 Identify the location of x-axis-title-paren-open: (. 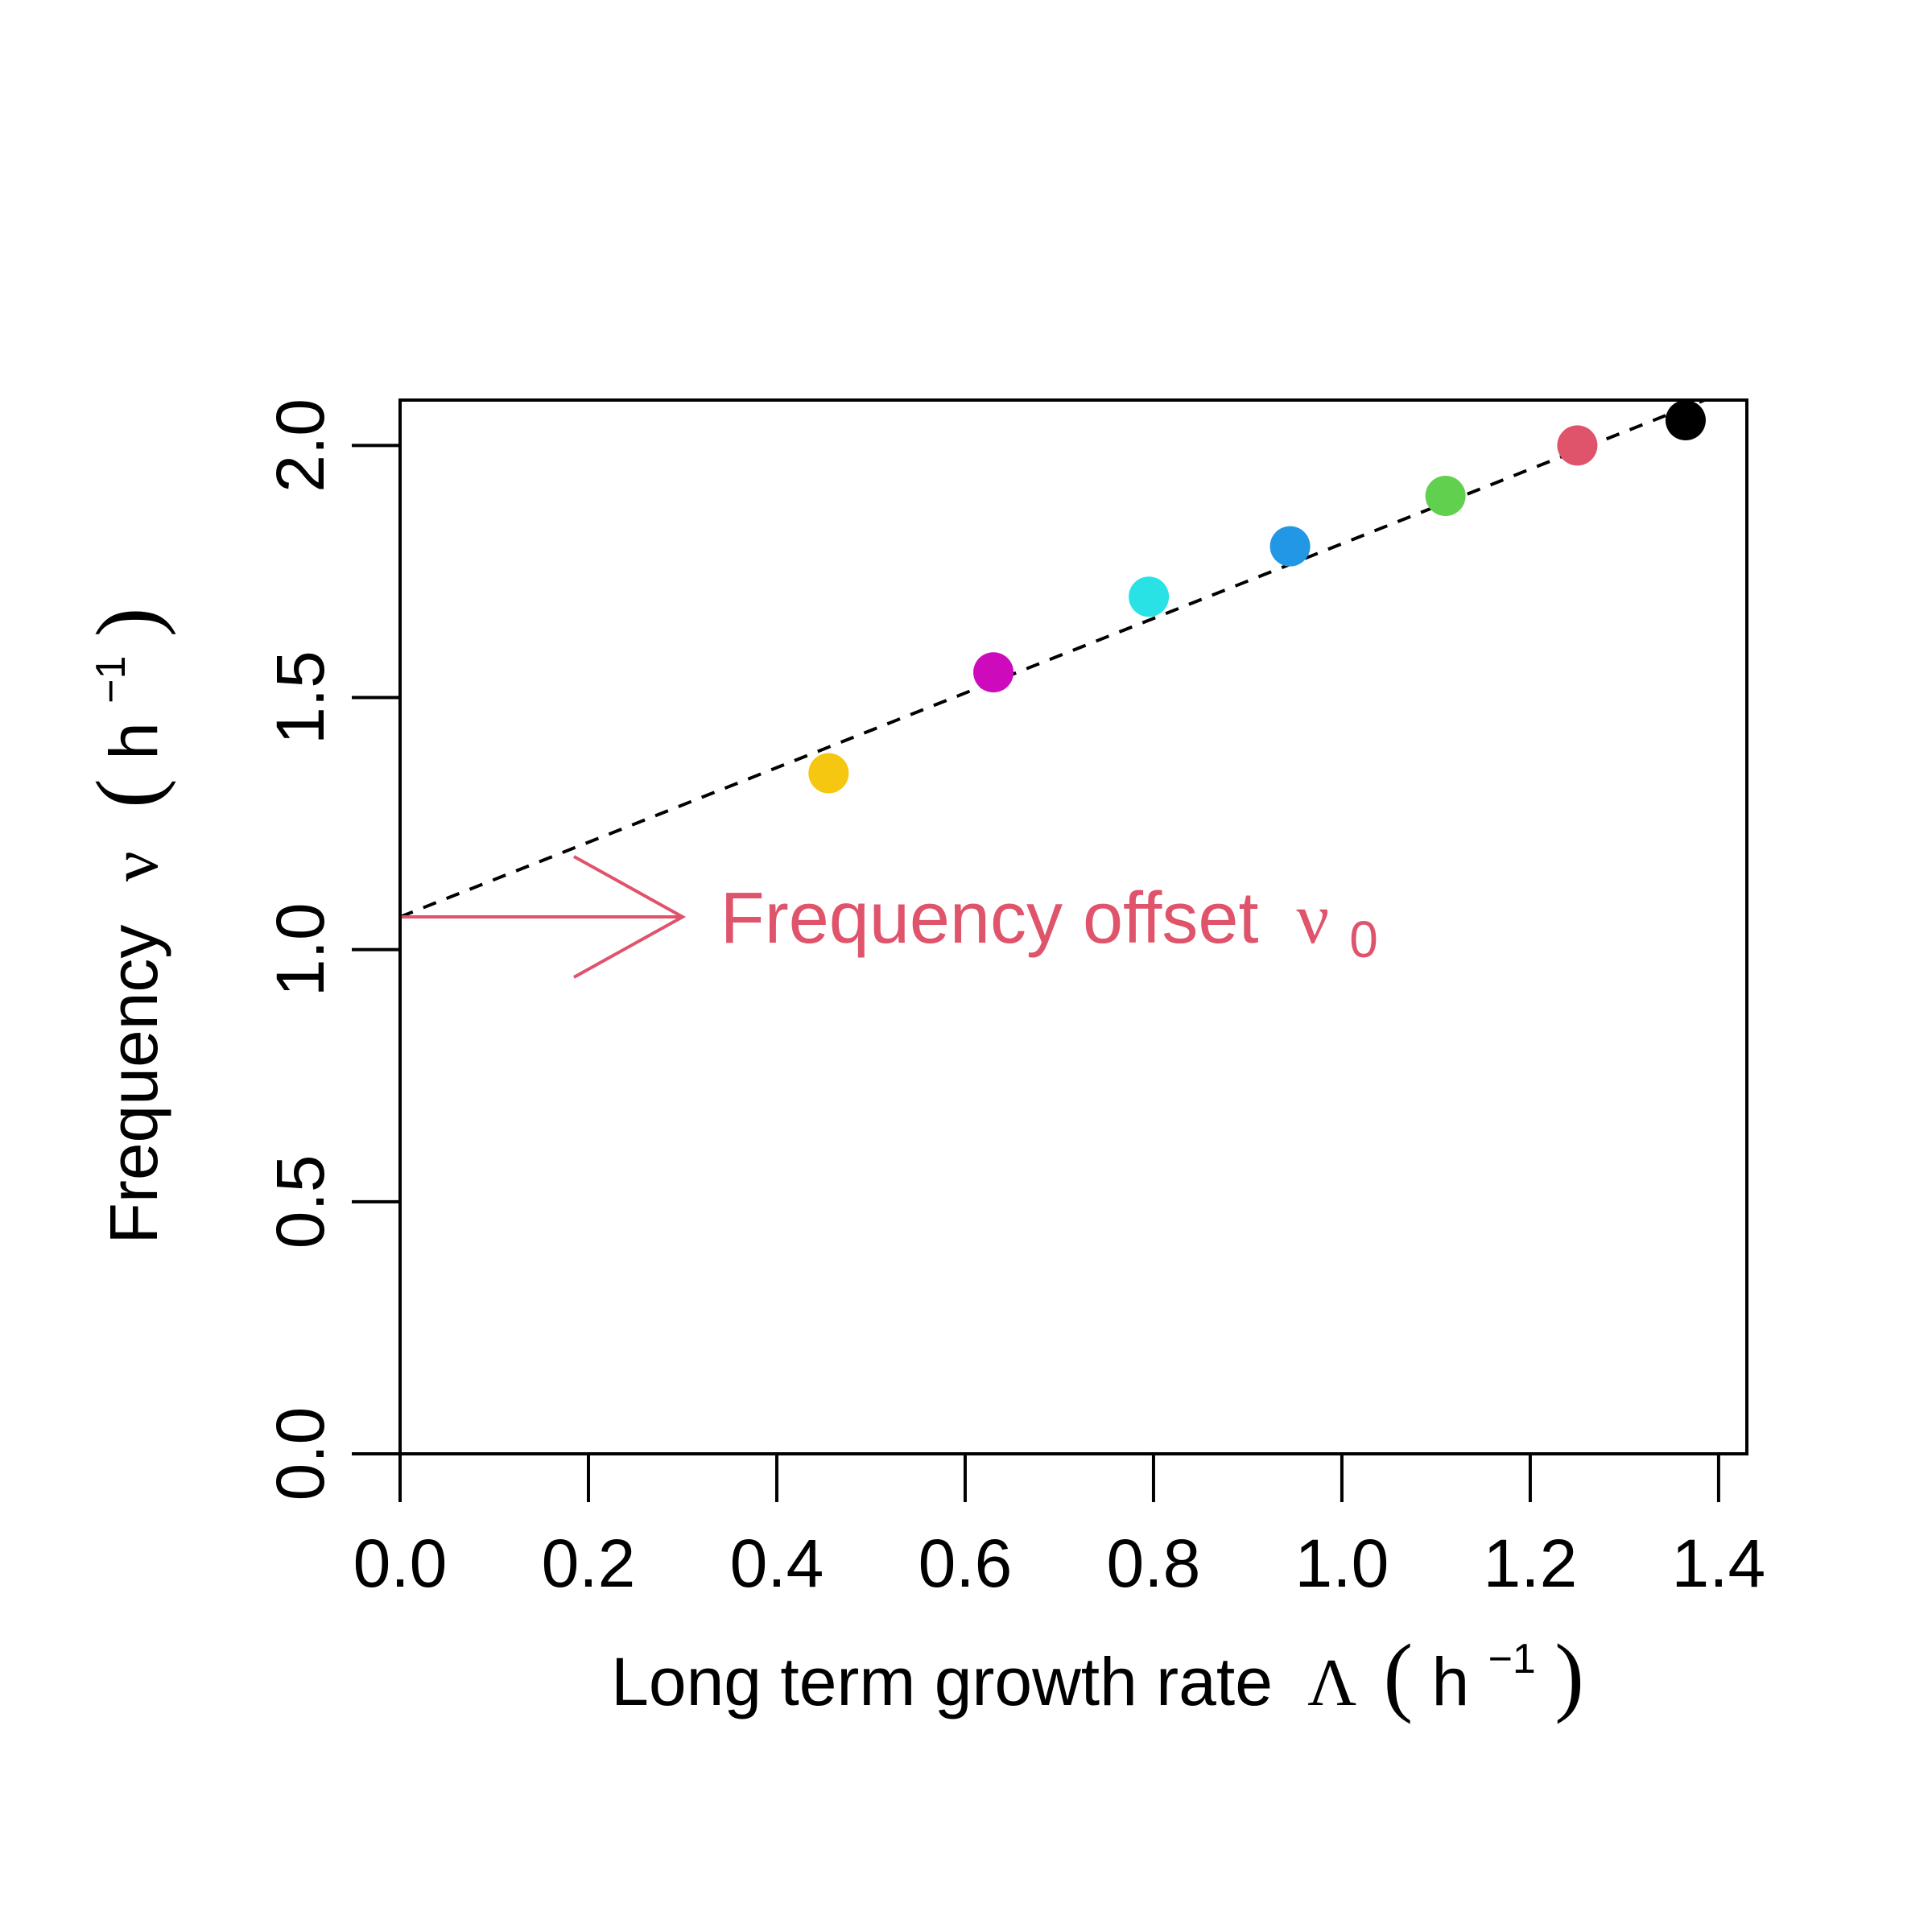
(1399, 1675).